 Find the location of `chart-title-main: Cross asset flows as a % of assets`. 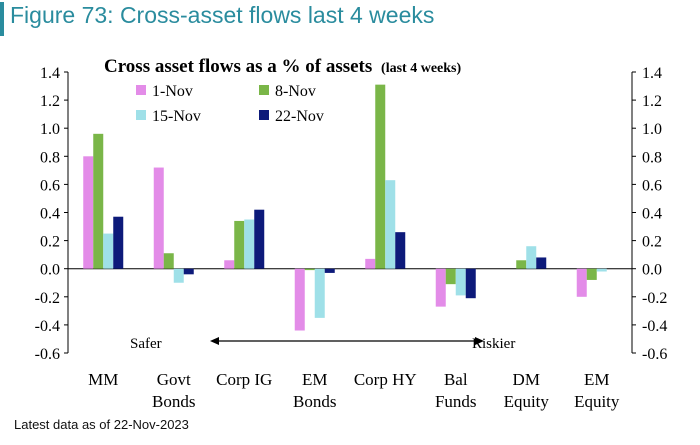

chart-title-main: Cross asset flows as a % of assets is located at coordinates (238, 66).